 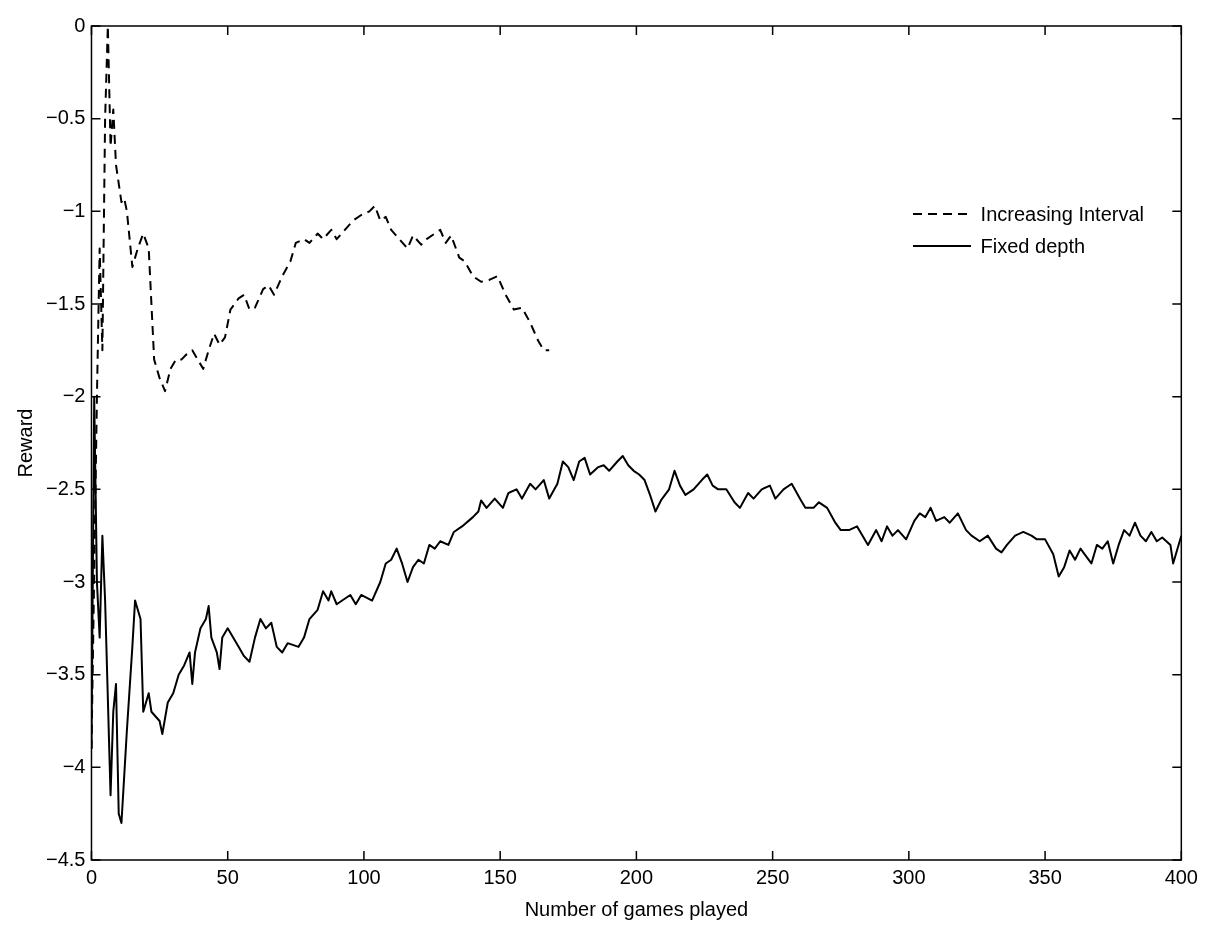 What do you see at coordinates (66, 487) in the screenshot?
I see `y-tick-label: −2.5` at bounding box center [66, 487].